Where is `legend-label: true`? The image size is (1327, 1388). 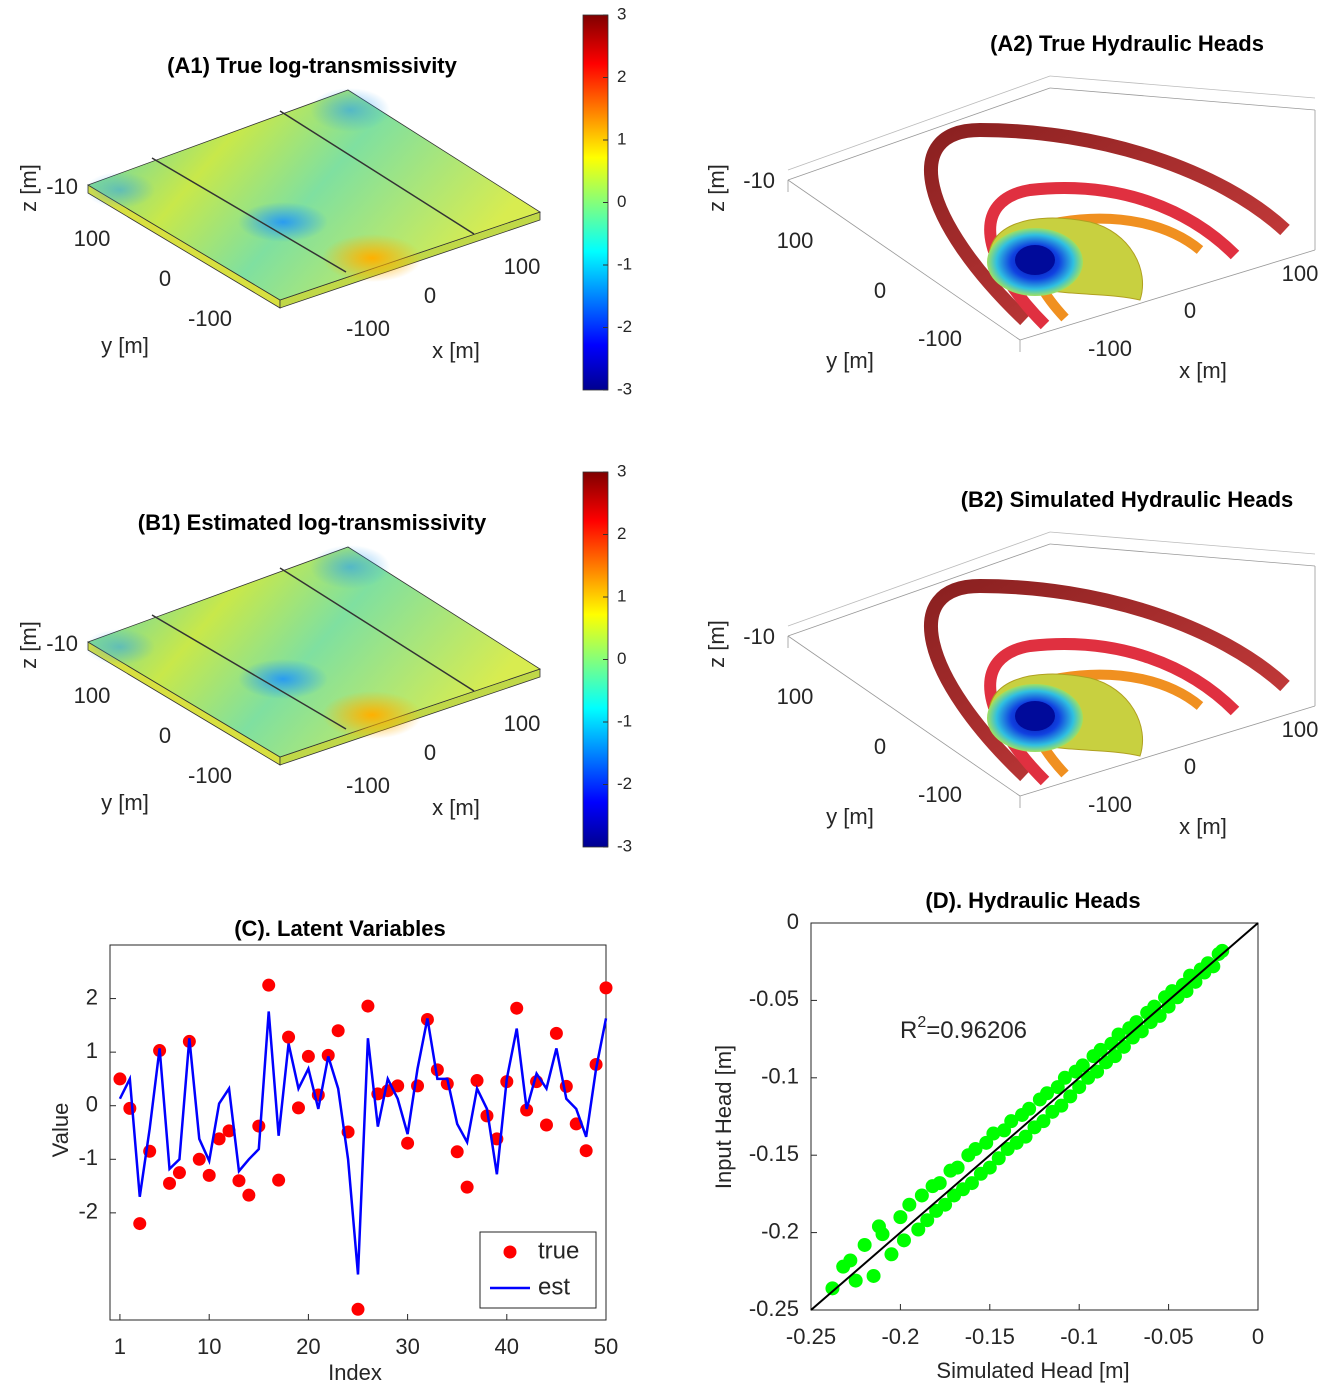 legend-label: true is located at coordinates (558, 1250).